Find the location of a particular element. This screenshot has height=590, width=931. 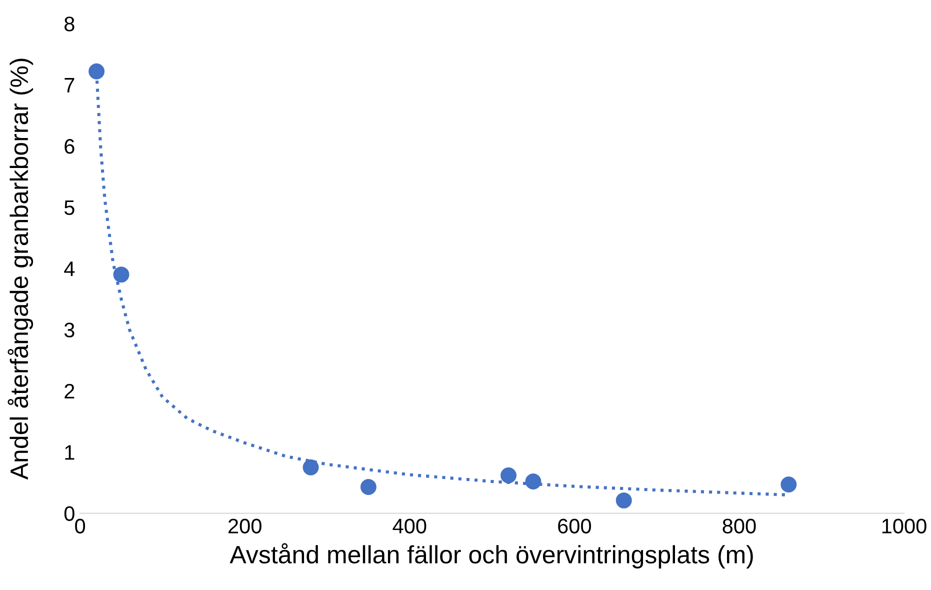

x-tick-label: 1000 is located at coordinates (904, 526).